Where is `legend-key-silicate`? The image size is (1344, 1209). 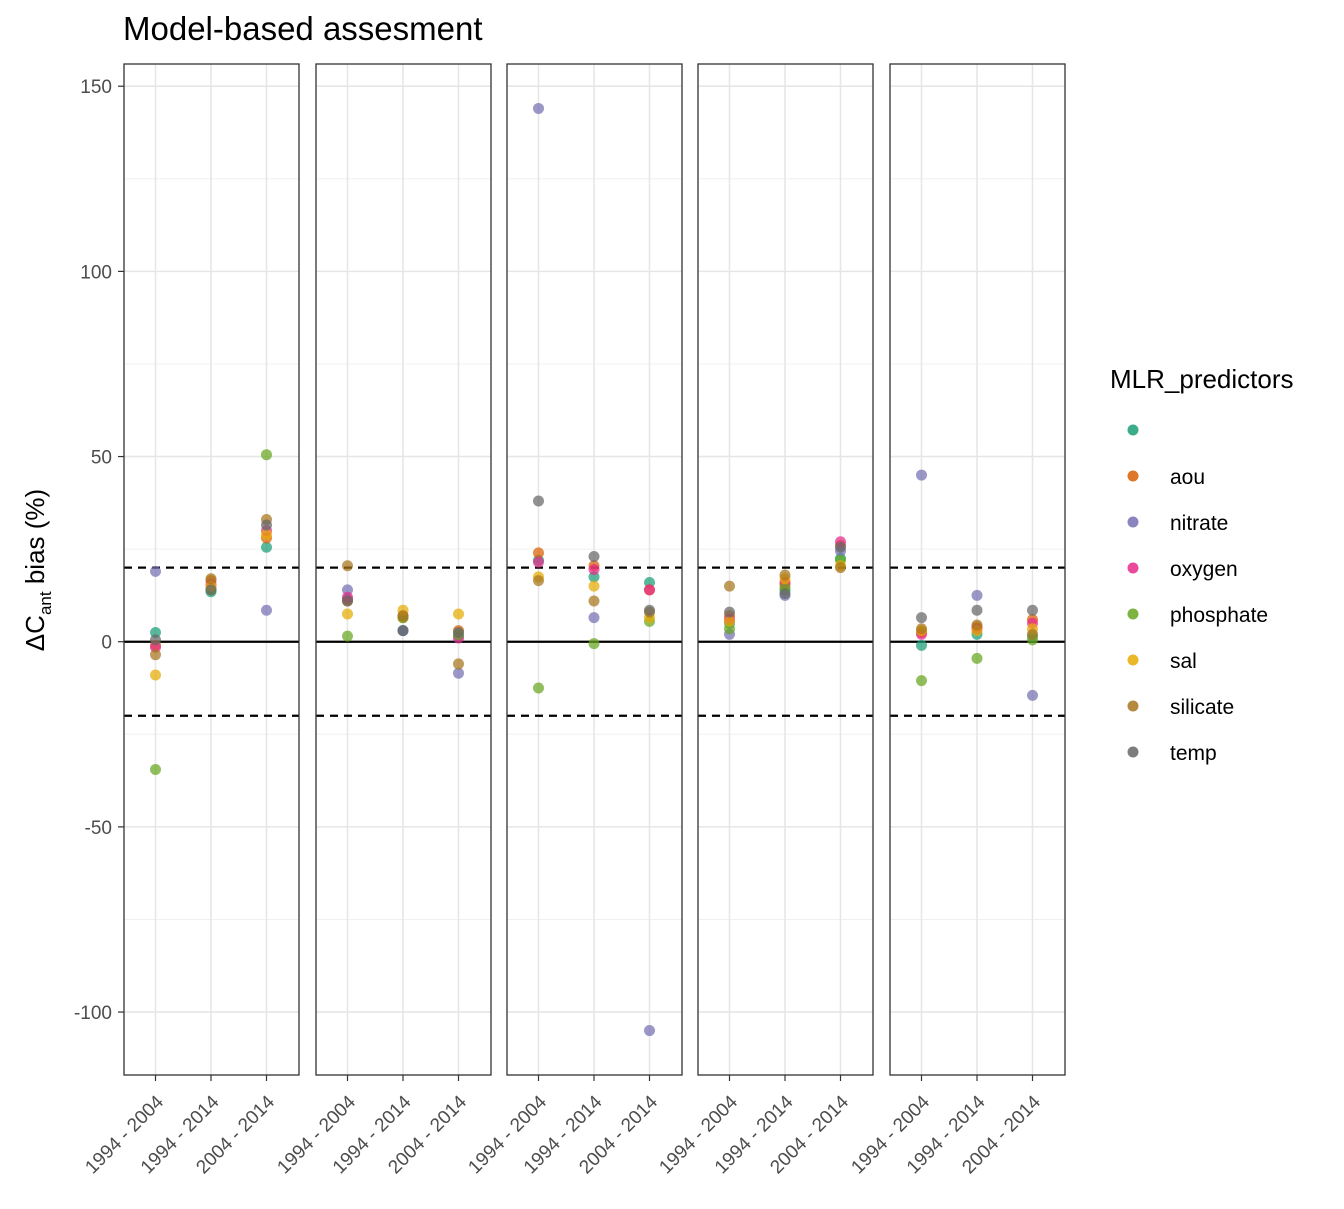 legend-key-silicate is located at coordinates (1133, 706).